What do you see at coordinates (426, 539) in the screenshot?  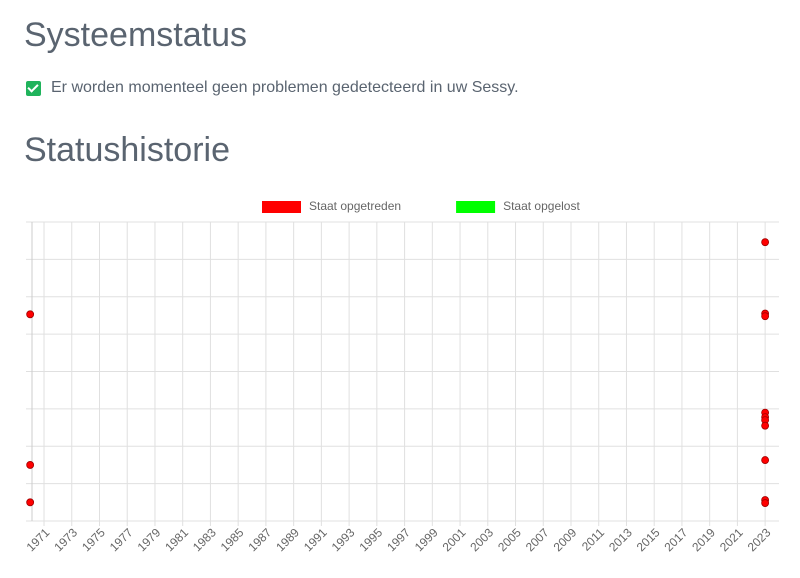 I see `x-tick-label: 1999` at bounding box center [426, 539].